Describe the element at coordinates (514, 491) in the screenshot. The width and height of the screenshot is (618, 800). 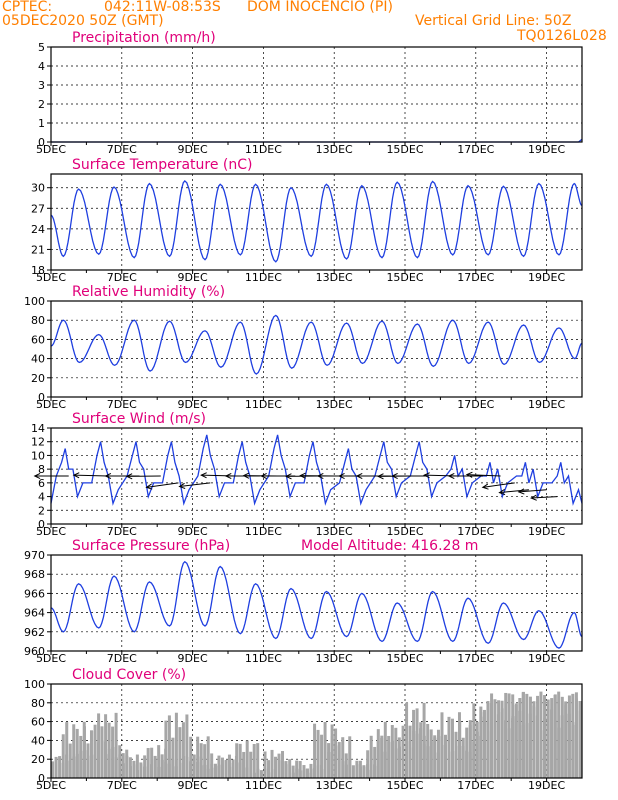
I see `wind-vector` at that location.